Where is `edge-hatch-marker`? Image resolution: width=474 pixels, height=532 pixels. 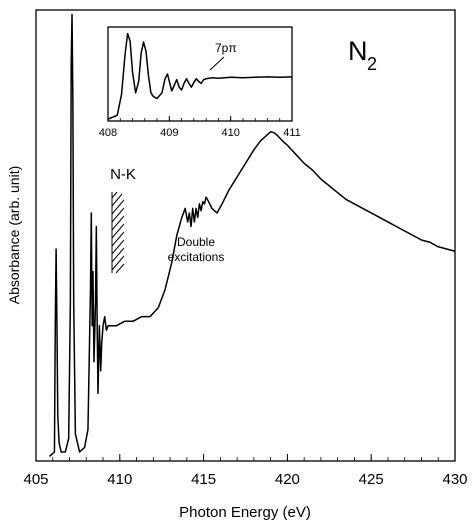
edge-hatch-marker is located at coordinates (118, 232).